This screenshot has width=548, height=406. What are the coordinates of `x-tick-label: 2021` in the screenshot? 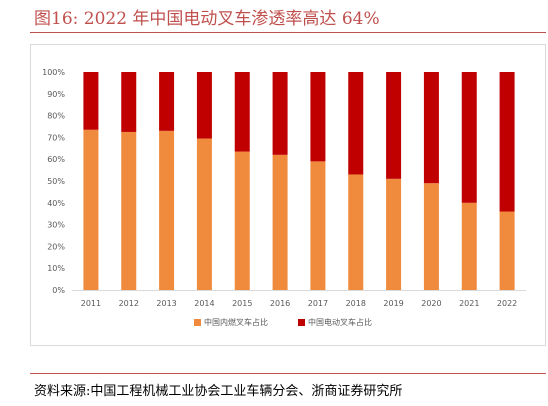 It's located at (469, 303).